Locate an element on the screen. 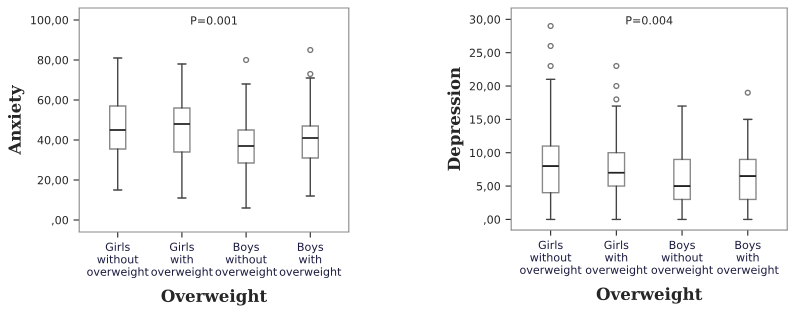 The image size is (800, 320). y-tick-label: 5,00 is located at coordinates (488, 187).